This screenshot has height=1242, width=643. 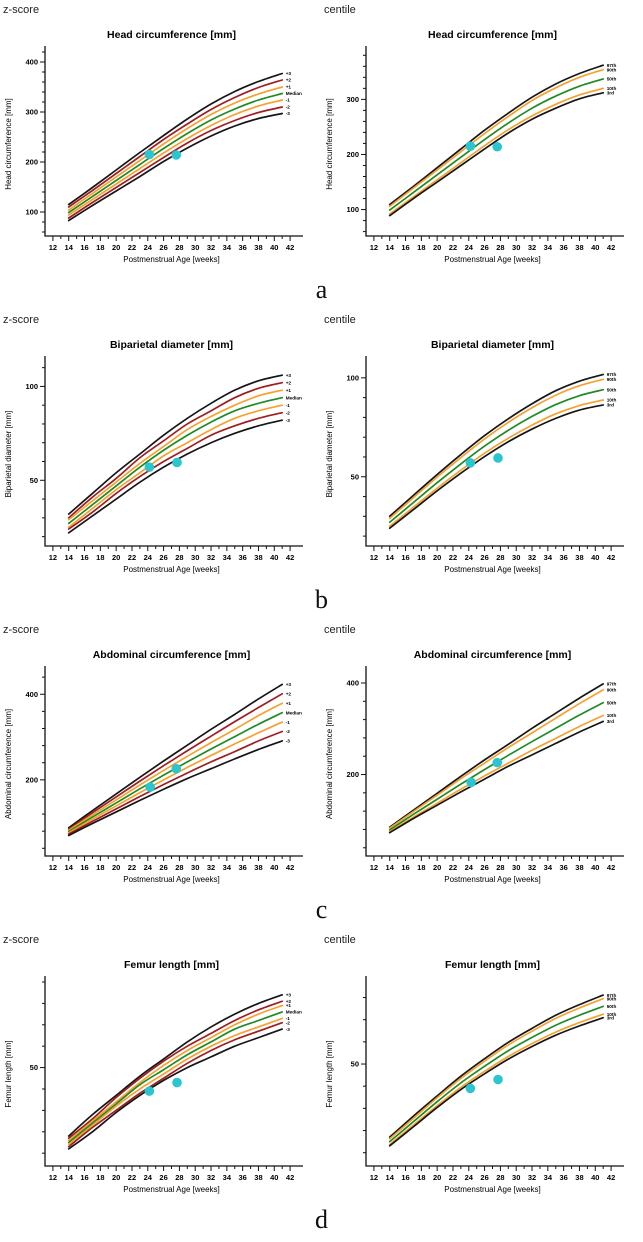 I want to click on row-label-b: b, so click(x=321, y=599).